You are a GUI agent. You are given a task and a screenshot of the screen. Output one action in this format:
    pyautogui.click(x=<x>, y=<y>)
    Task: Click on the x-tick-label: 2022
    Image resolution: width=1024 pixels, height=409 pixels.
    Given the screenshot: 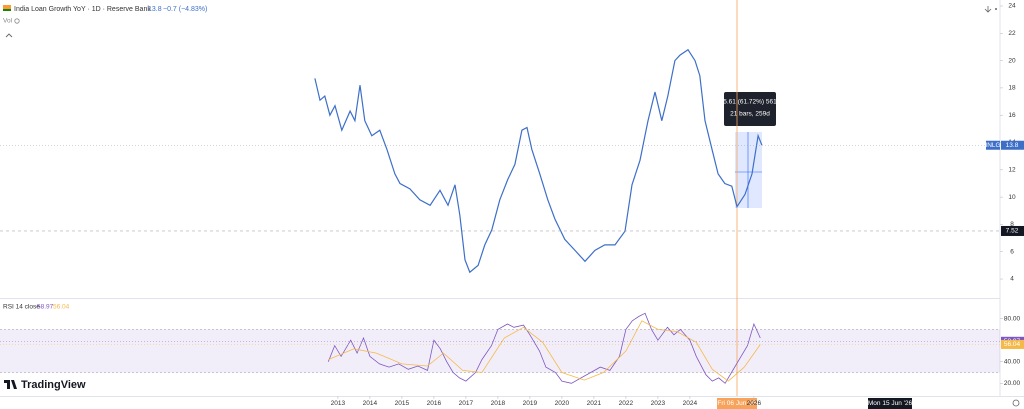 What is the action you would take?
    pyautogui.click(x=626, y=403)
    